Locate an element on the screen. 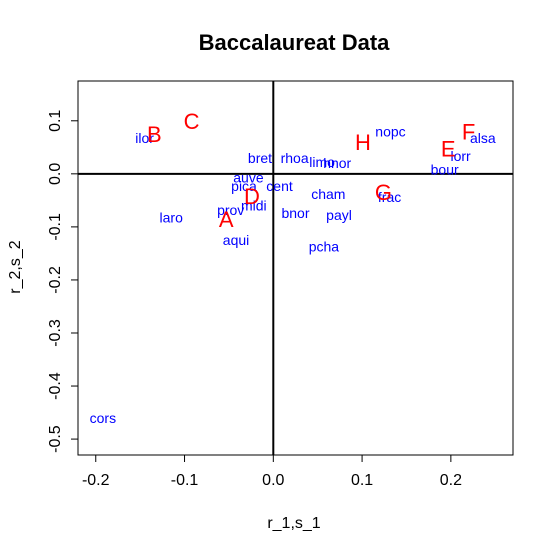 This screenshot has width=553, height=552. point-label-frac: frac is located at coordinates (389, 197).